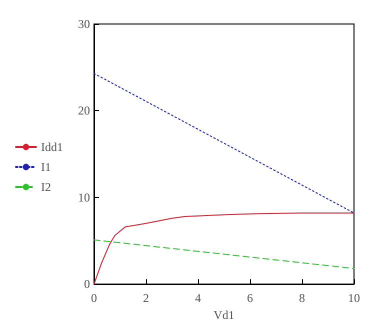 The height and width of the screenshot is (334, 377). What do you see at coordinates (84, 111) in the screenshot?
I see `y-tick-label: 20` at bounding box center [84, 111].